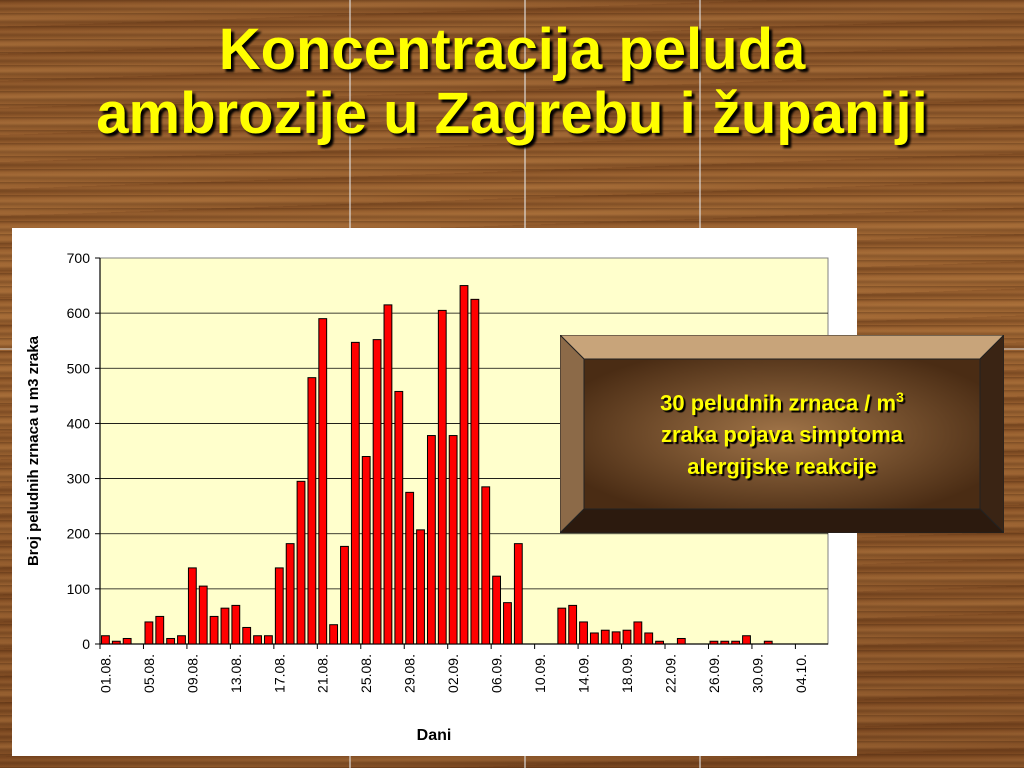 The image size is (1024, 768). I want to click on x-tick-label: 21.08., so click(323, 673).